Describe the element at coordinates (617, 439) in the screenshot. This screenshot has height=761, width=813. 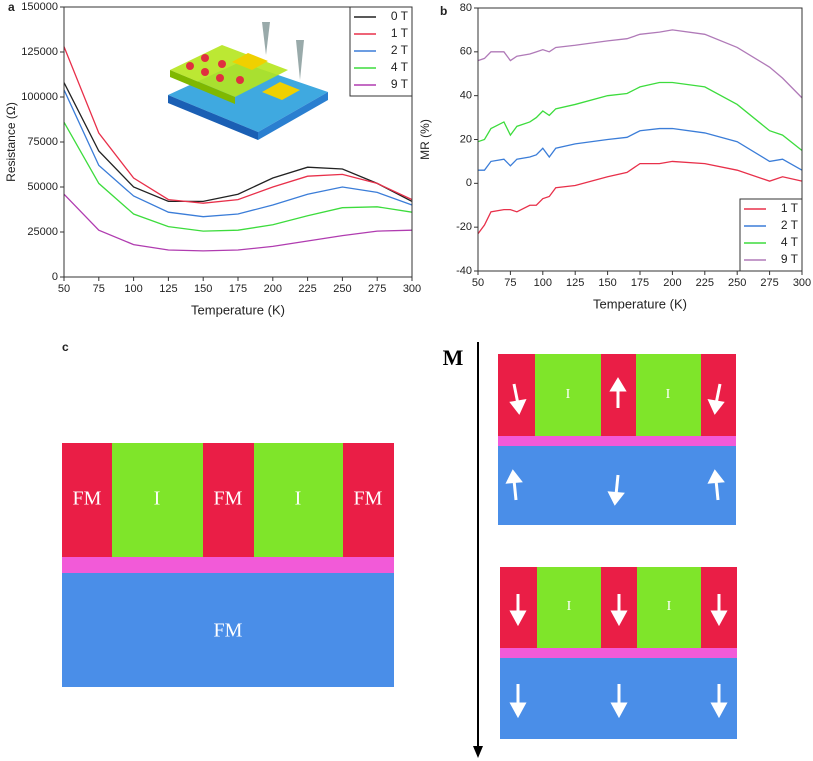
I see `upper-diagram: I I` at that location.